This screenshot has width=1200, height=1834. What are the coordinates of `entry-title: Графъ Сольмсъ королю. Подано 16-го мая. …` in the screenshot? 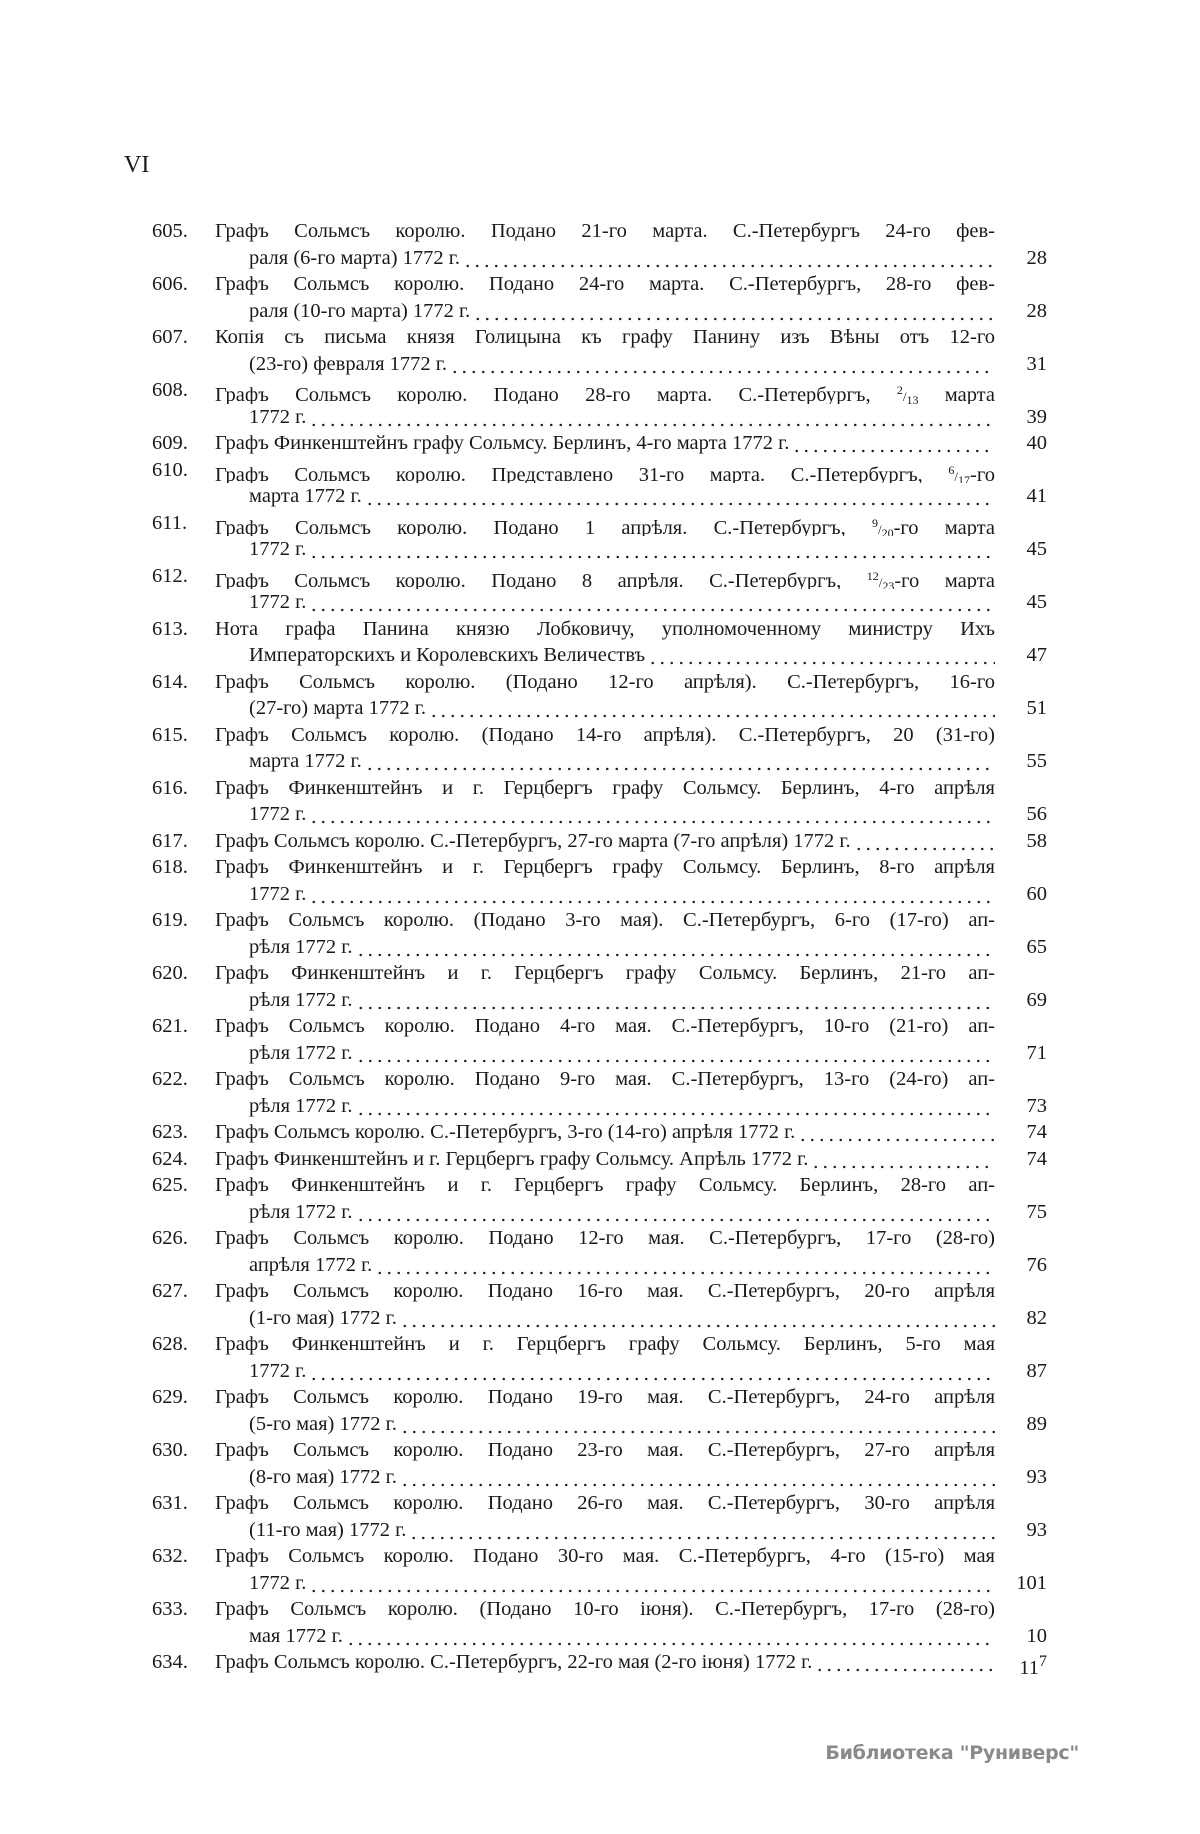 It's located at (605, 1291).